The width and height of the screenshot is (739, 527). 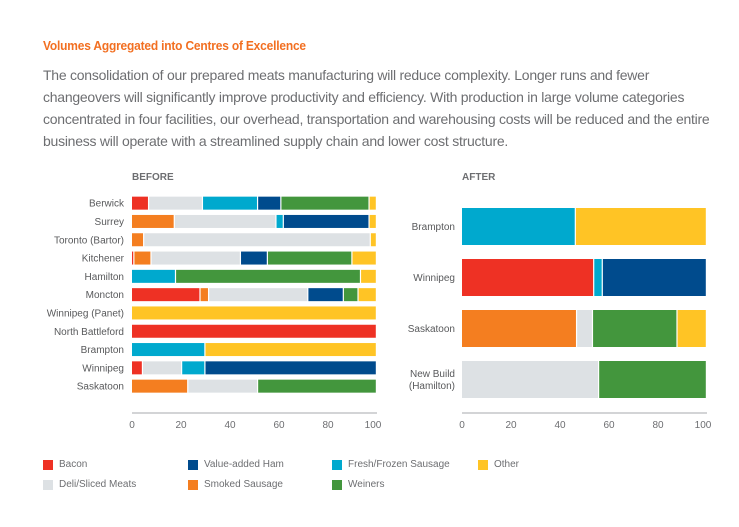 I want to click on after-chart-title: AFTER, so click(x=479, y=177).